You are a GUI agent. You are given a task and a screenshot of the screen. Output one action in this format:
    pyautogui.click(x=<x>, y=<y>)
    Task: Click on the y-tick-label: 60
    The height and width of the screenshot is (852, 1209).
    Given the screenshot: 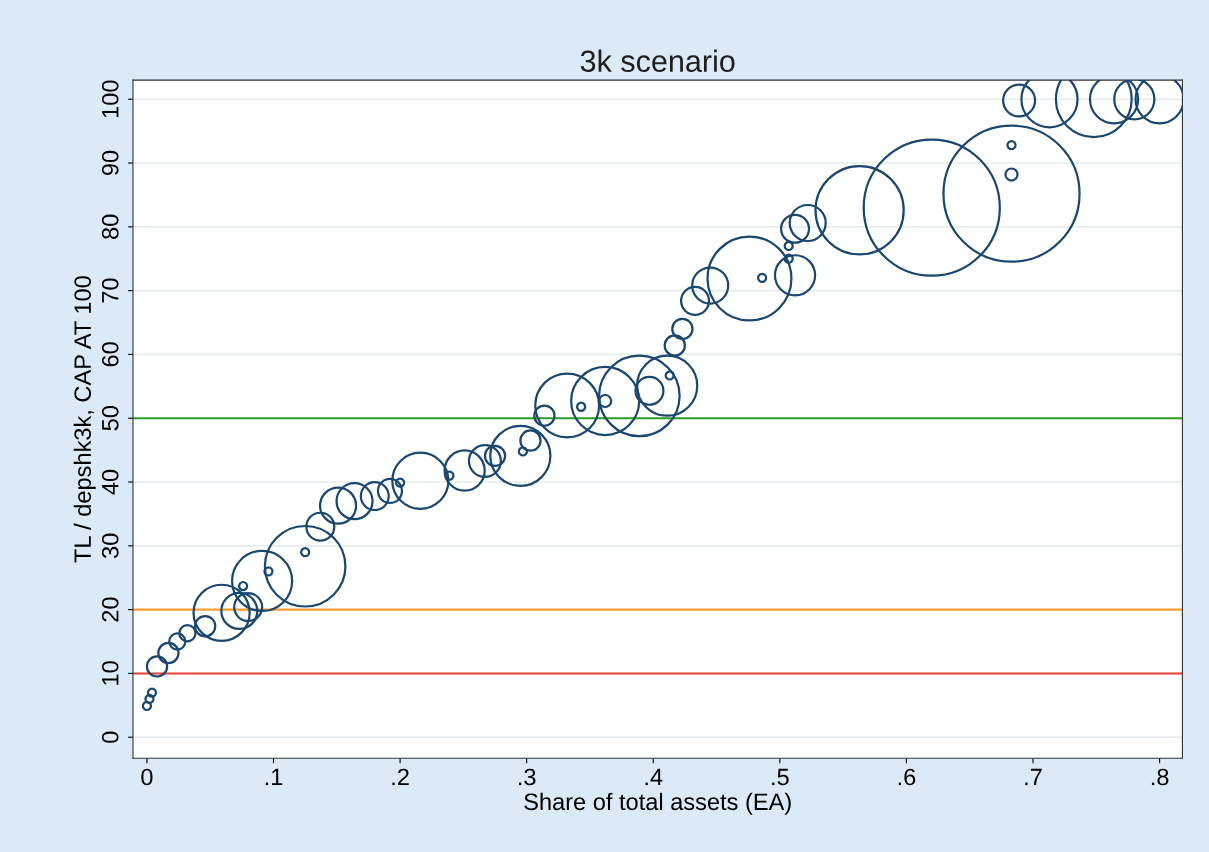 What is the action you would take?
    pyautogui.click(x=110, y=354)
    